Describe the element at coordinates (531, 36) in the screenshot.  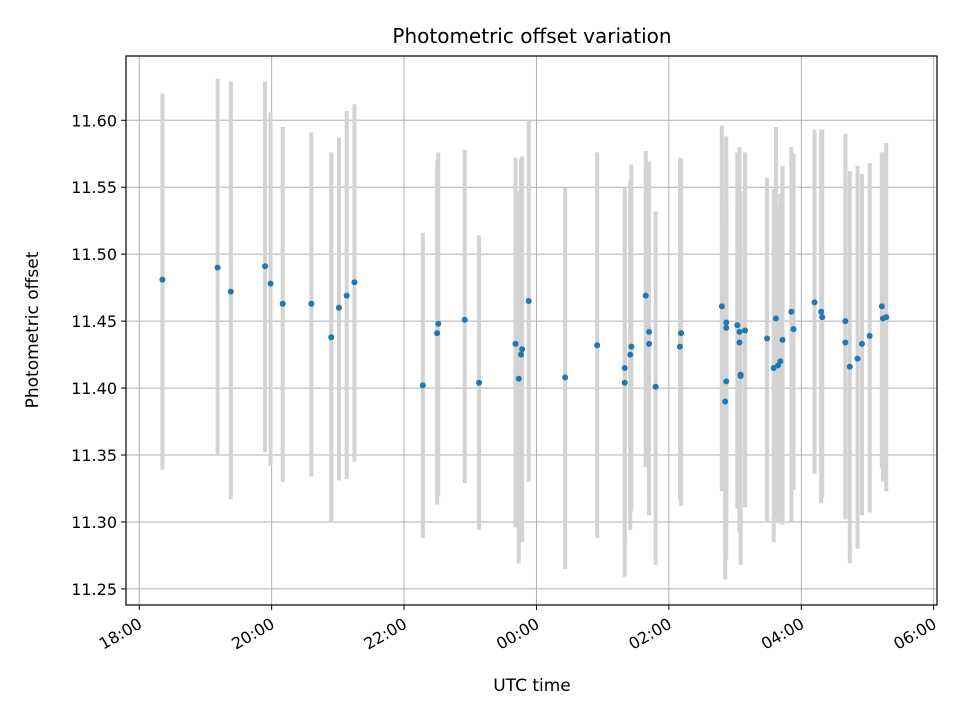
I see `chart-title: Photometric offset variation` at that location.